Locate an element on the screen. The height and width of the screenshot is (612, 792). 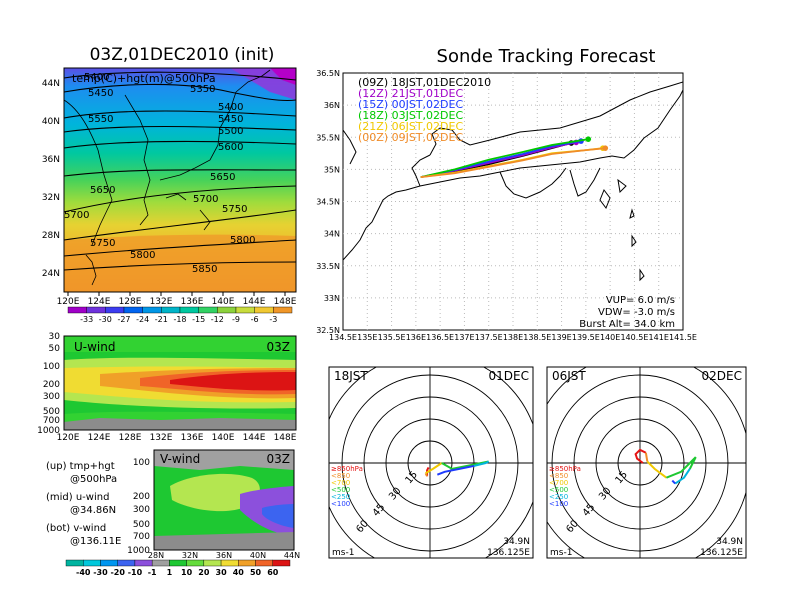
hodograph-date: 01DEC is located at coordinates (509, 376).